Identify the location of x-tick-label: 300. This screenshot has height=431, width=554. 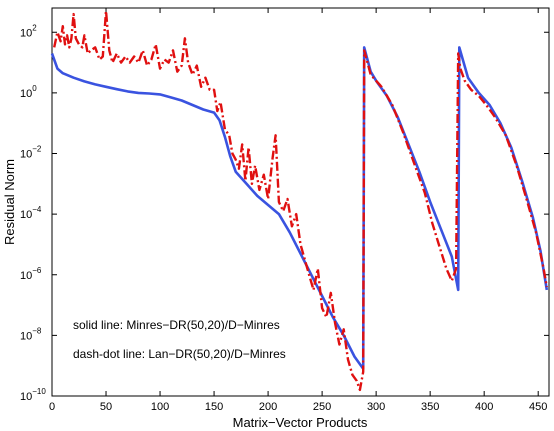
(376, 407).